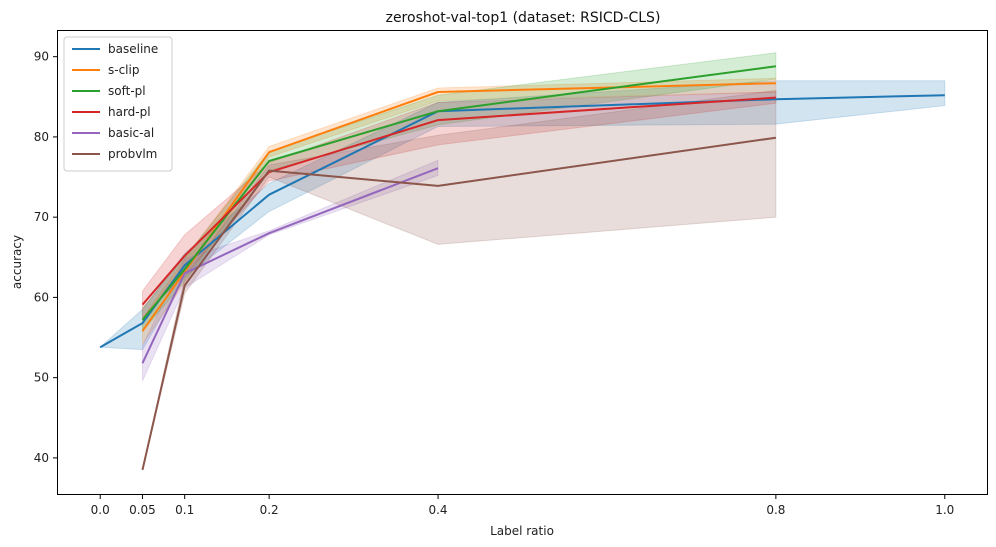  I want to click on y-tick-label: 50, so click(41, 378).